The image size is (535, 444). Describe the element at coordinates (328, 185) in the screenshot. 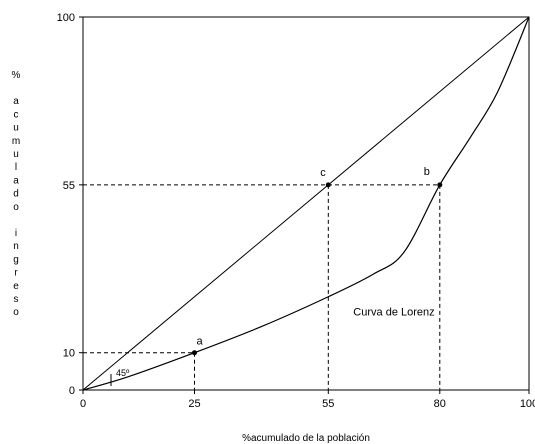

I see `point-c` at that location.